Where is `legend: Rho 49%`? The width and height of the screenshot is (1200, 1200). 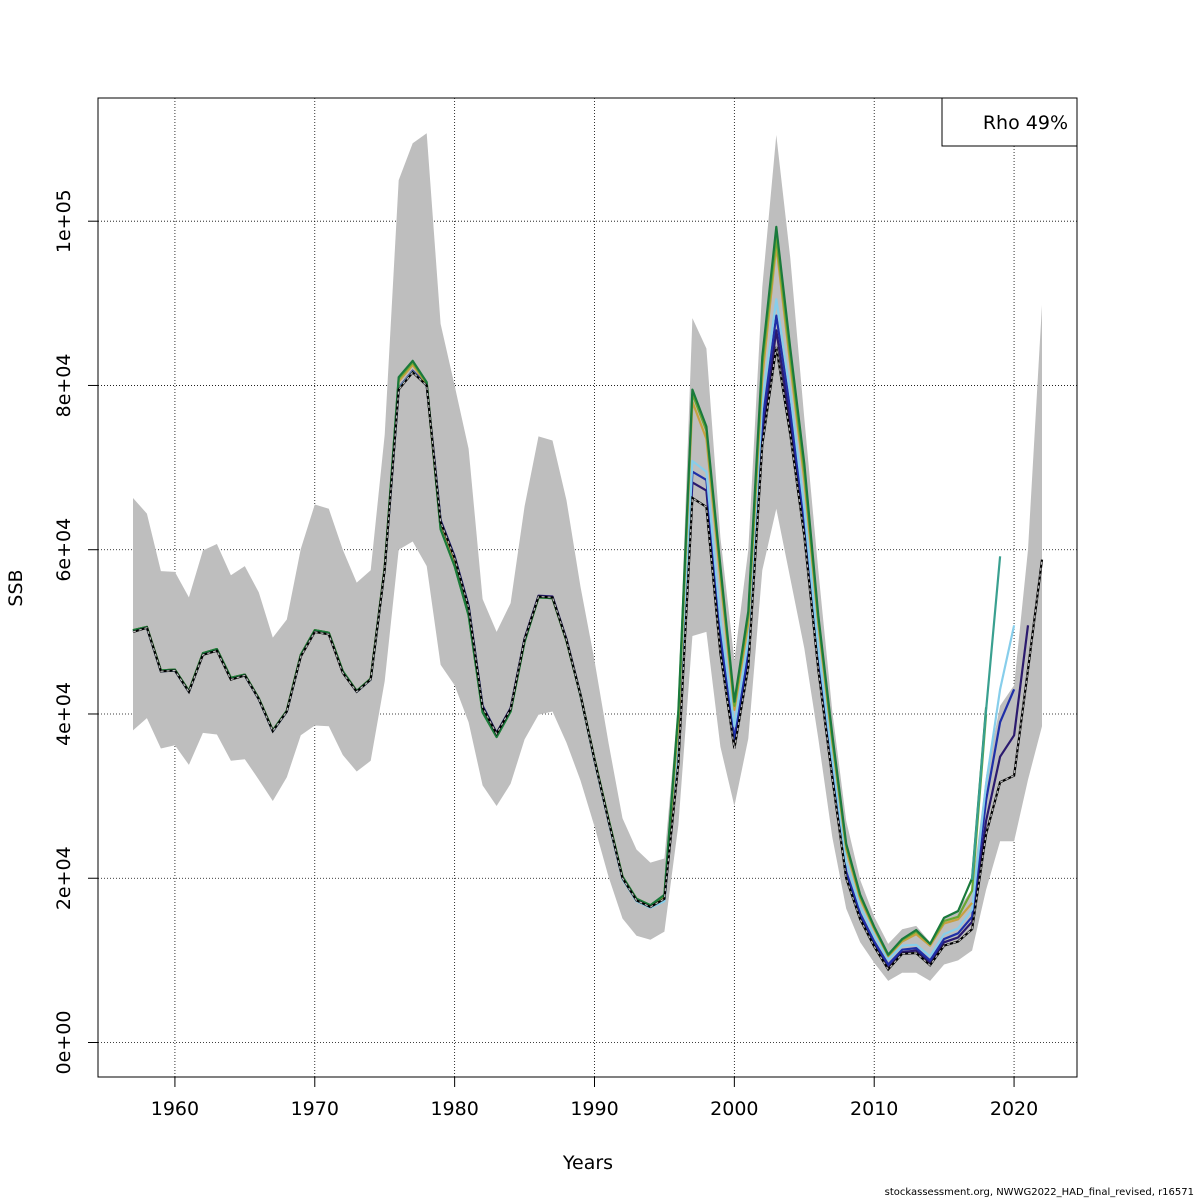 legend: Rho 49% is located at coordinates (1009, 122).